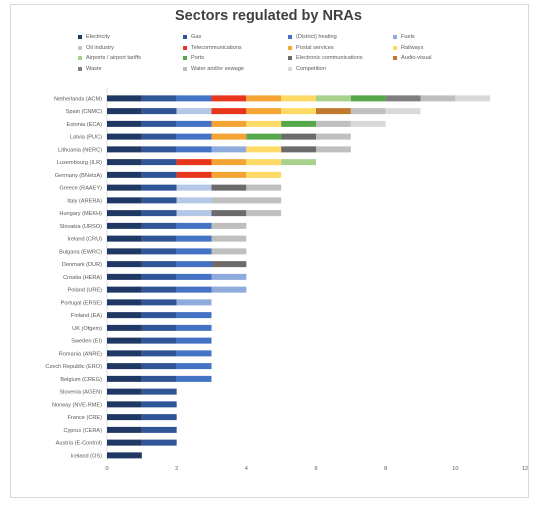  Describe the element at coordinates (216, 47) in the screenshot. I see `legend-label: Telecommunications` at that location.